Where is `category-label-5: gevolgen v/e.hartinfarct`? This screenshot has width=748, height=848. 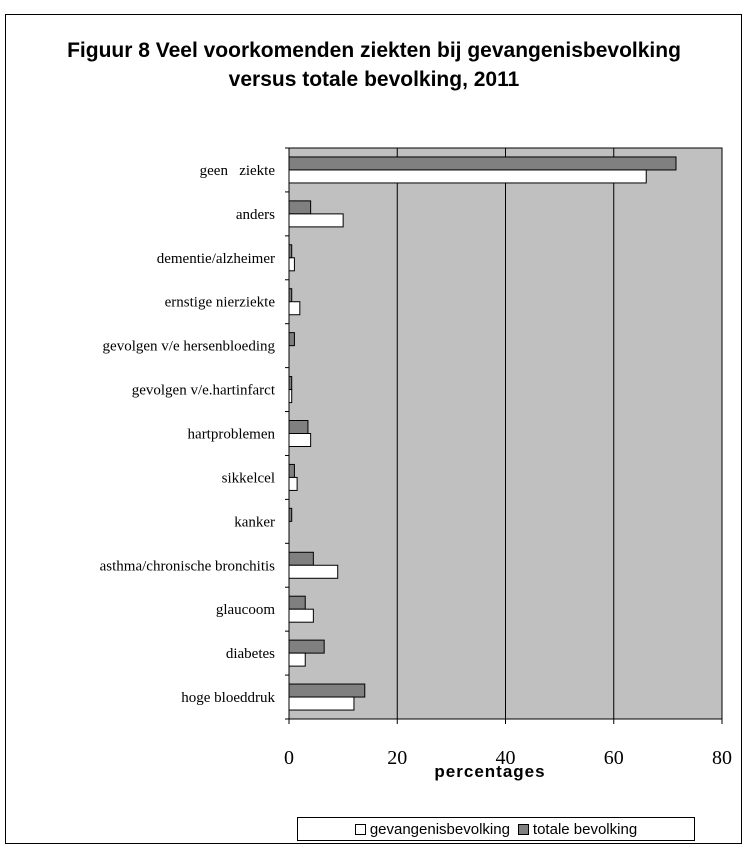
category-label-5: gevolgen v/e.hartinfarct is located at coordinates (204, 391).